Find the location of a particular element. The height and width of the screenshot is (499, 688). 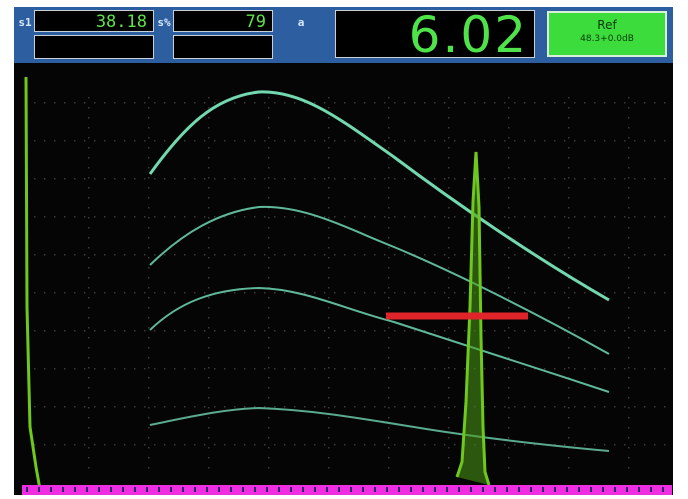

main-measurement-value: 6.02 is located at coordinates (468, 35).